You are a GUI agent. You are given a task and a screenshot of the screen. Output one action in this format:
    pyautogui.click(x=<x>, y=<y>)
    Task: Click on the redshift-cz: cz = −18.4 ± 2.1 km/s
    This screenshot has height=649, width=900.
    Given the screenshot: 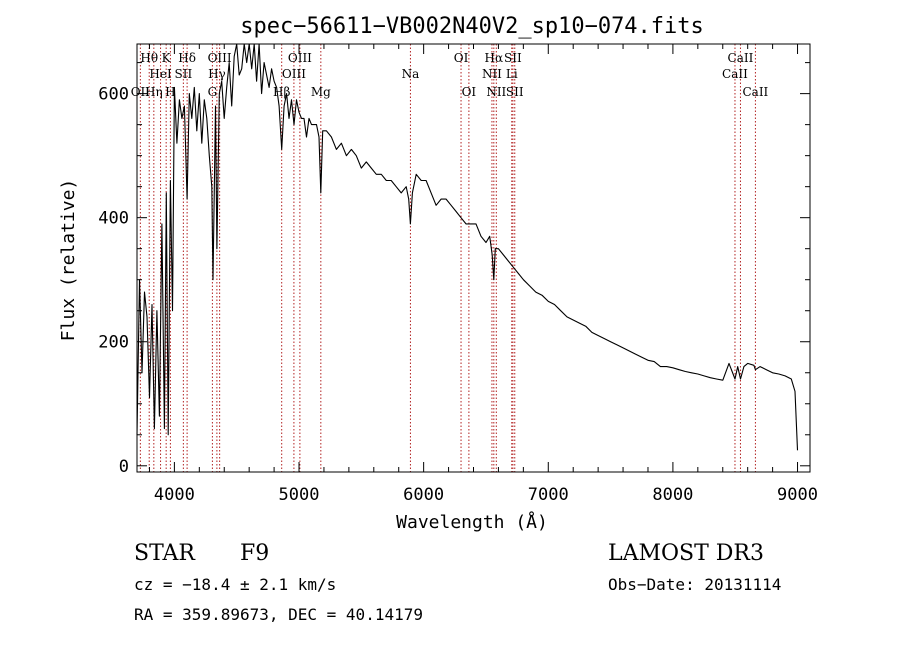 What is the action you would take?
    pyautogui.click(x=235, y=584)
    